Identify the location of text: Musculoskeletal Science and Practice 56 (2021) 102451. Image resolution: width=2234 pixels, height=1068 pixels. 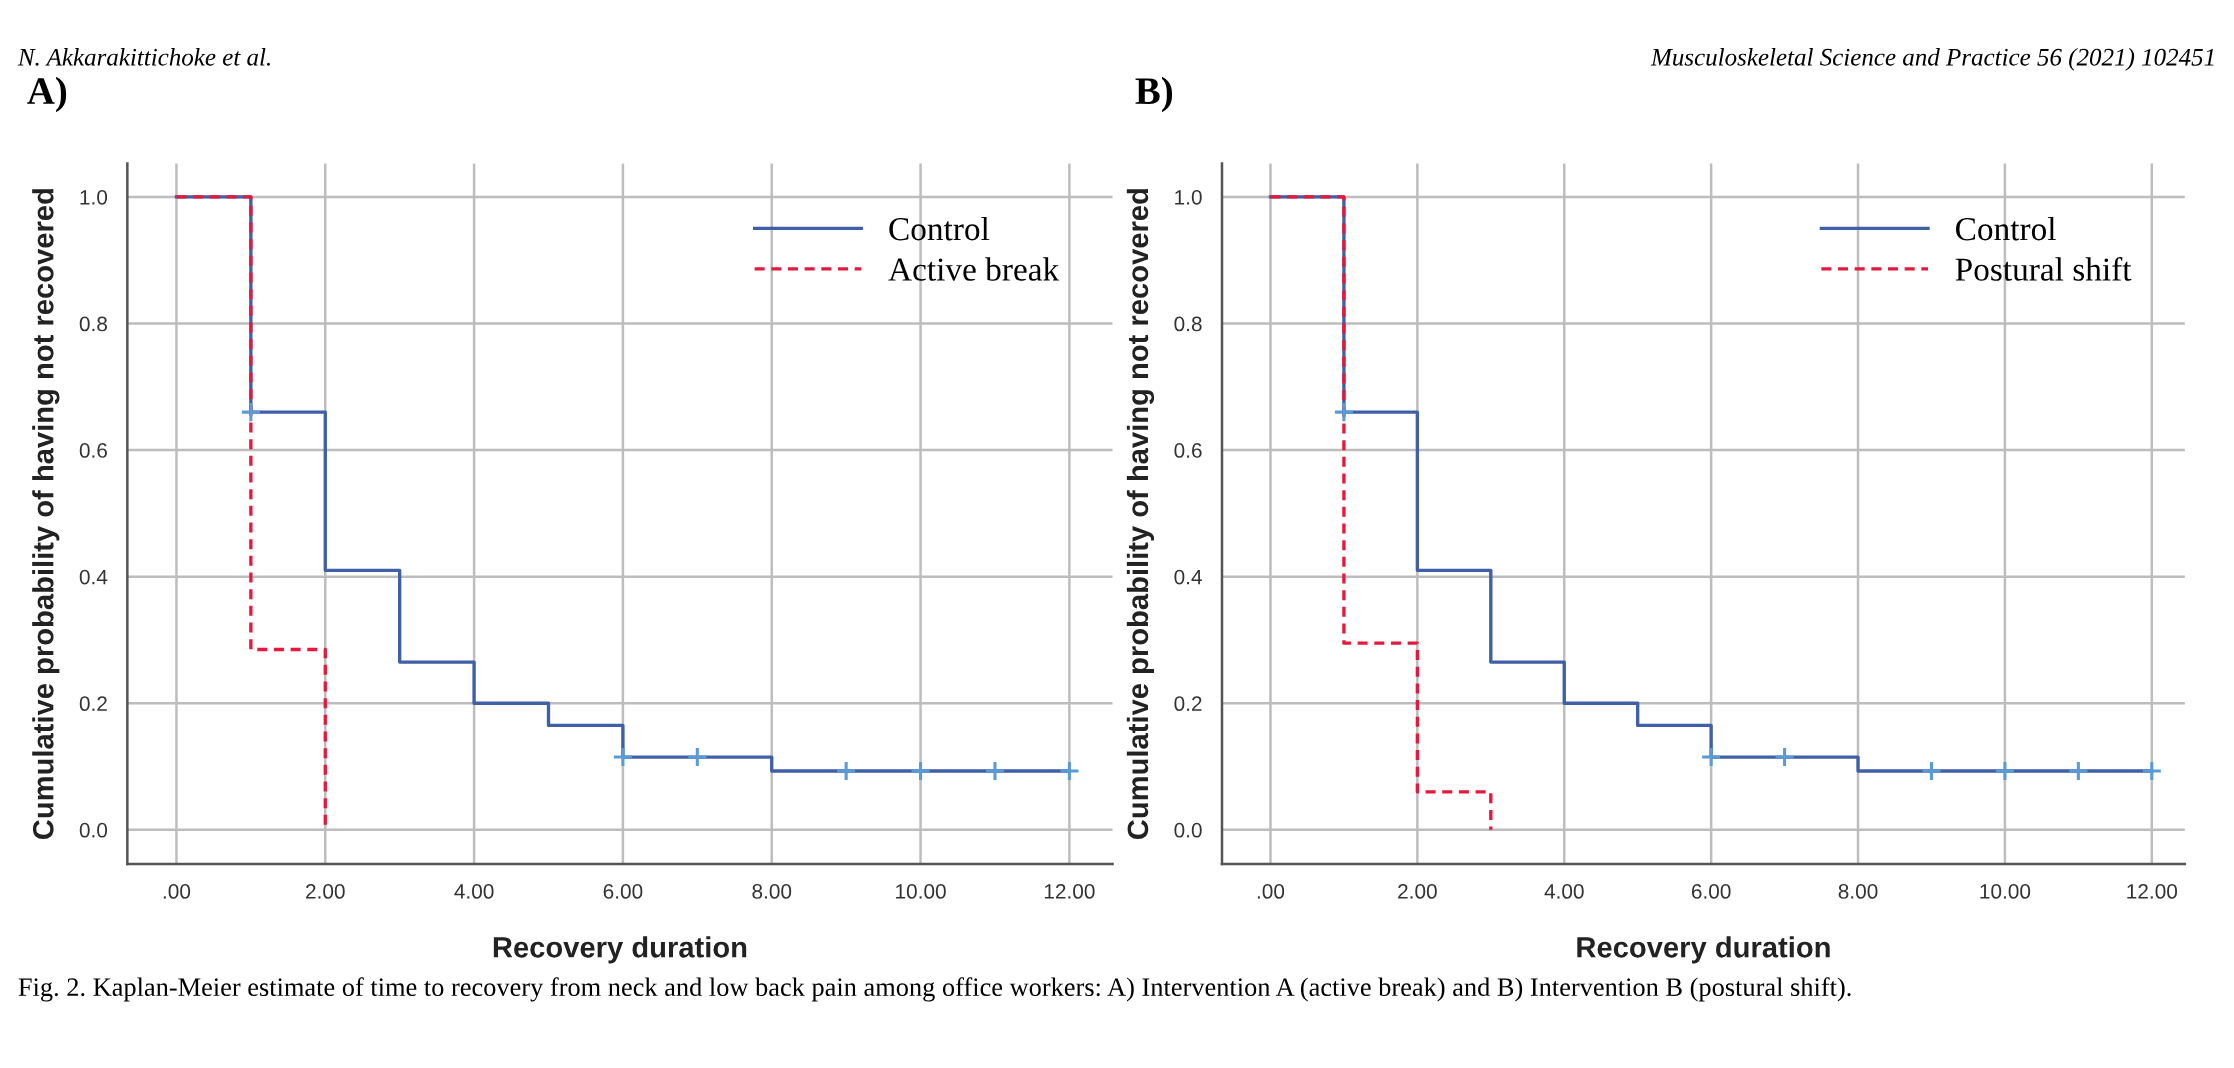
(1932, 59).